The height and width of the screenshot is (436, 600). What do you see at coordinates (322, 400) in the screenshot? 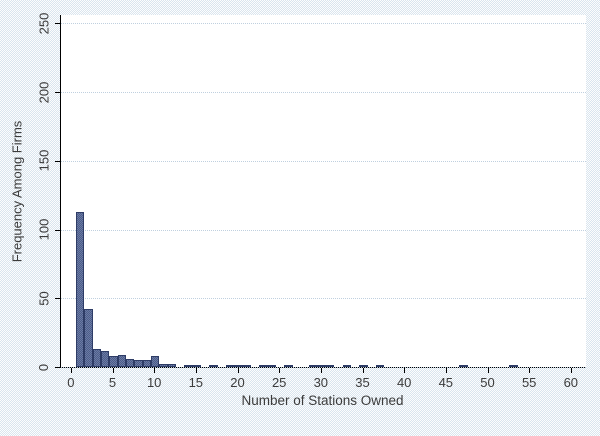
I see `x-axis-title: Number of Stations Owned` at bounding box center [322, 400].